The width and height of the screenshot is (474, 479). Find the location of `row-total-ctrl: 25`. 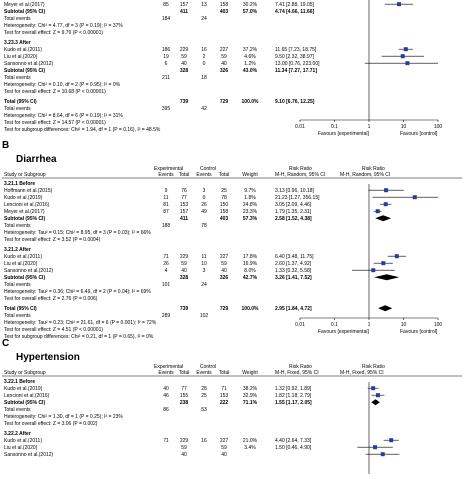

row-total-ctrl: 25 is located at coordinates (224, 191).